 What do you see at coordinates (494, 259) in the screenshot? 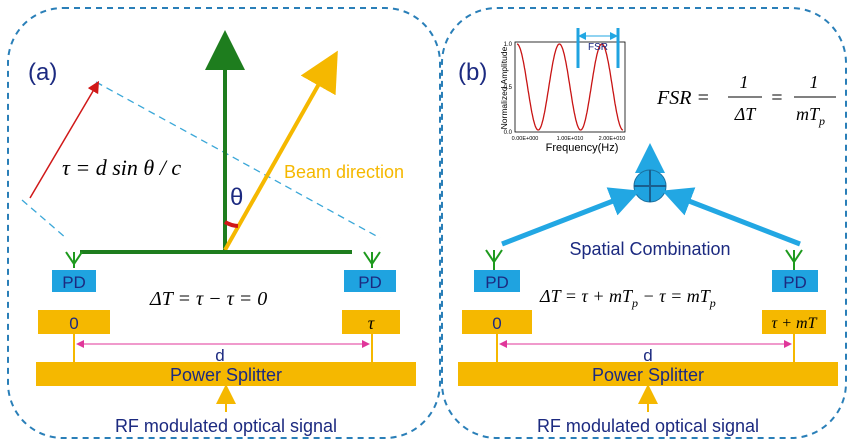
I see `antenna-b-left-icon` at bounding box center [494, 259].